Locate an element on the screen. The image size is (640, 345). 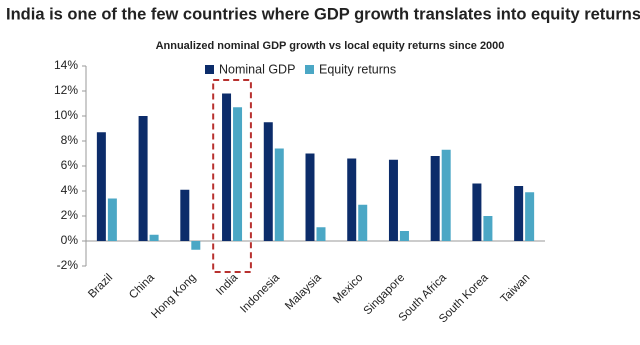
y-tick-label: 14% is located at coordinates (66, 65).